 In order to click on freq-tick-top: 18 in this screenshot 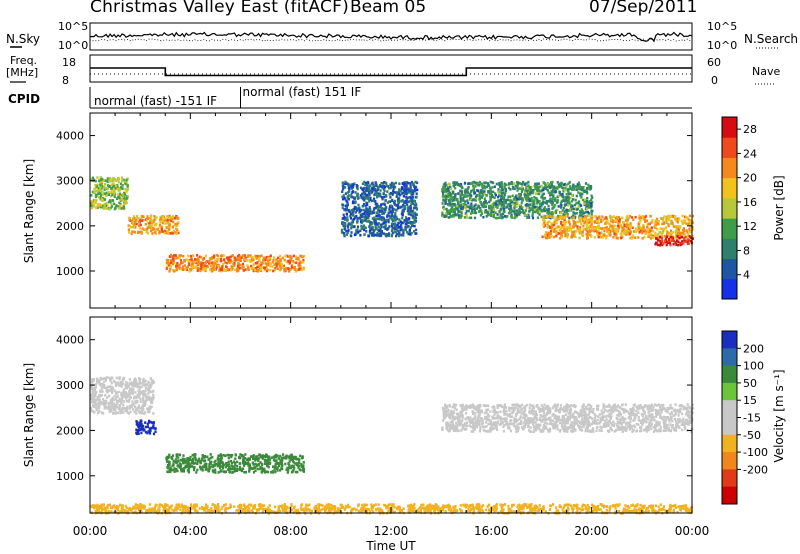, I will do `click(69, 62)`.